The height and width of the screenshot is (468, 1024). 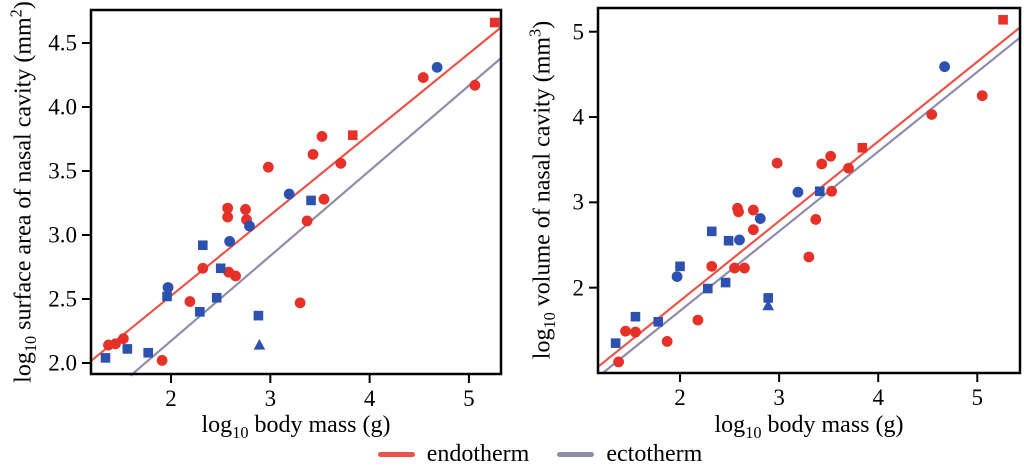 What do you see at coordinates (217, 425) in the screenshot?
I see `left-x-title-text: log` at bounding box center [217, 425].